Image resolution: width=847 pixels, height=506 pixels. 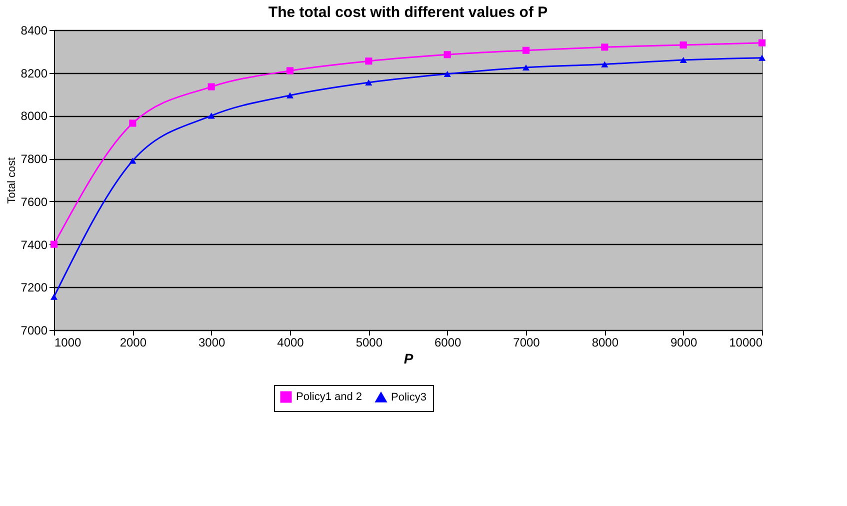 I want to click on legend-label: Policy3, so click(x=408, y=397).